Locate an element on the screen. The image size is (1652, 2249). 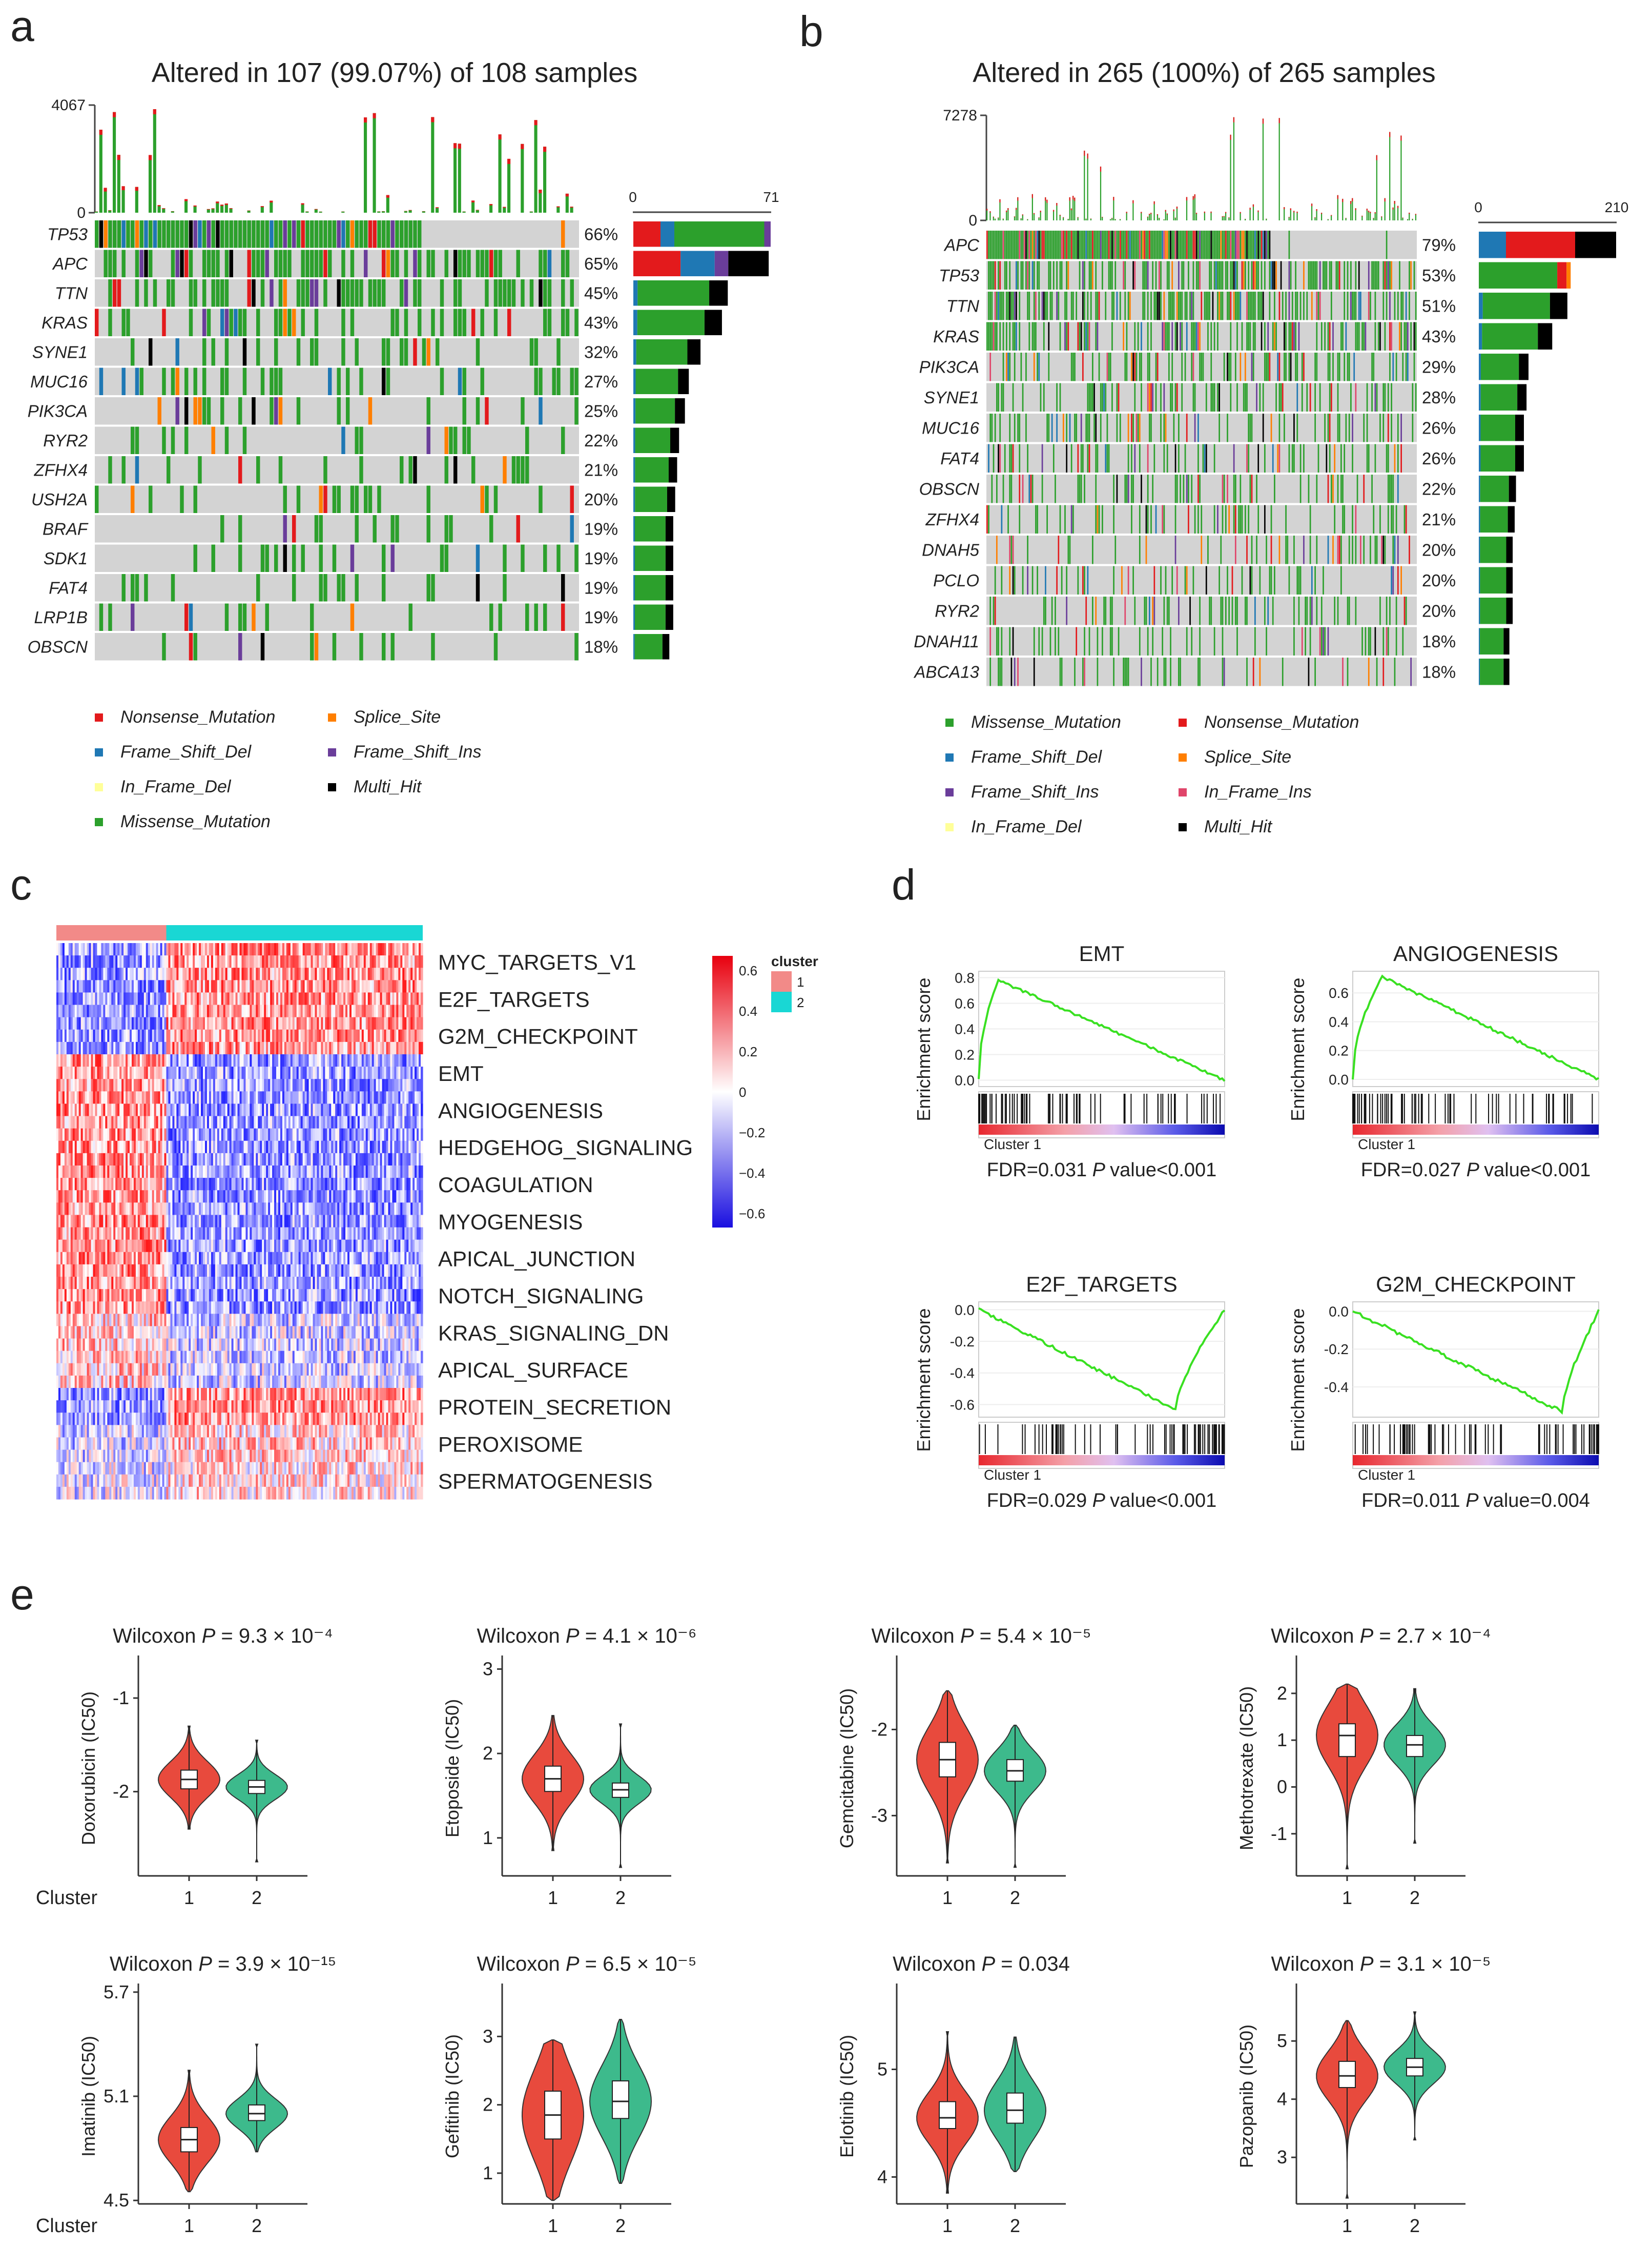
oncoplot-title: Altered in 107 (99.07%) of 108 samples is located at coordinates (395, 72).